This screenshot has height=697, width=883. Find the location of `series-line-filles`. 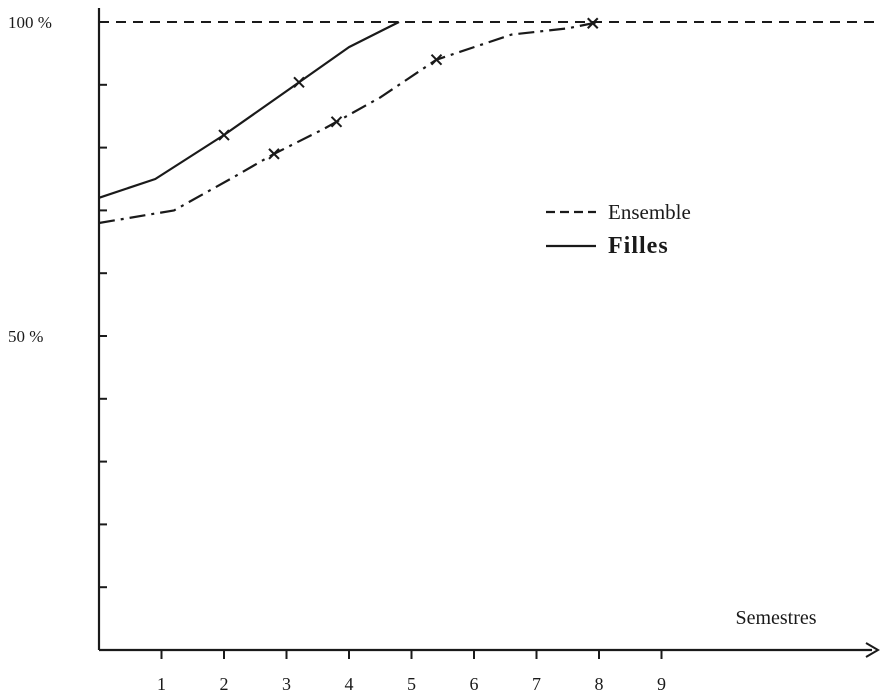

series-line-filles is located at coordinates (249, 110).